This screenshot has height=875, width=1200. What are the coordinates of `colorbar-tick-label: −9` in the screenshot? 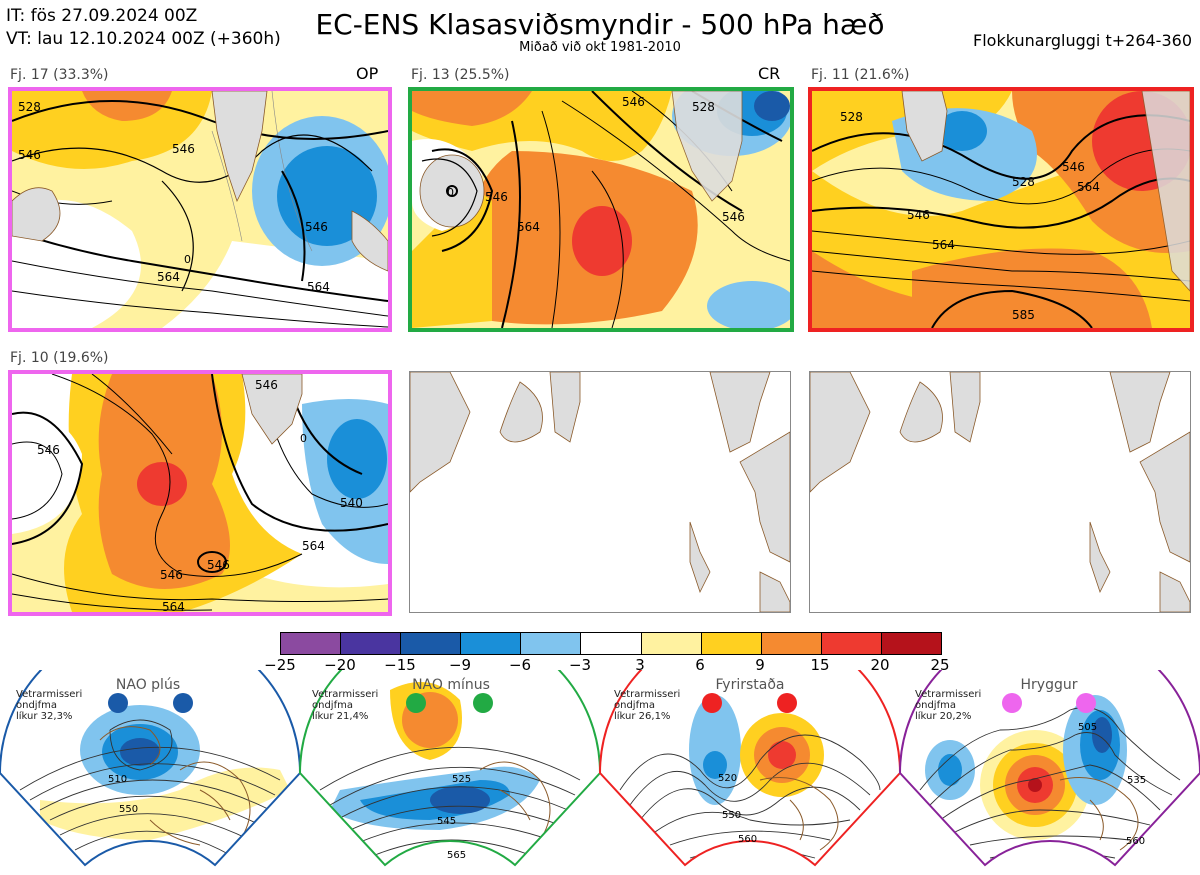 It's located at (460, 665).